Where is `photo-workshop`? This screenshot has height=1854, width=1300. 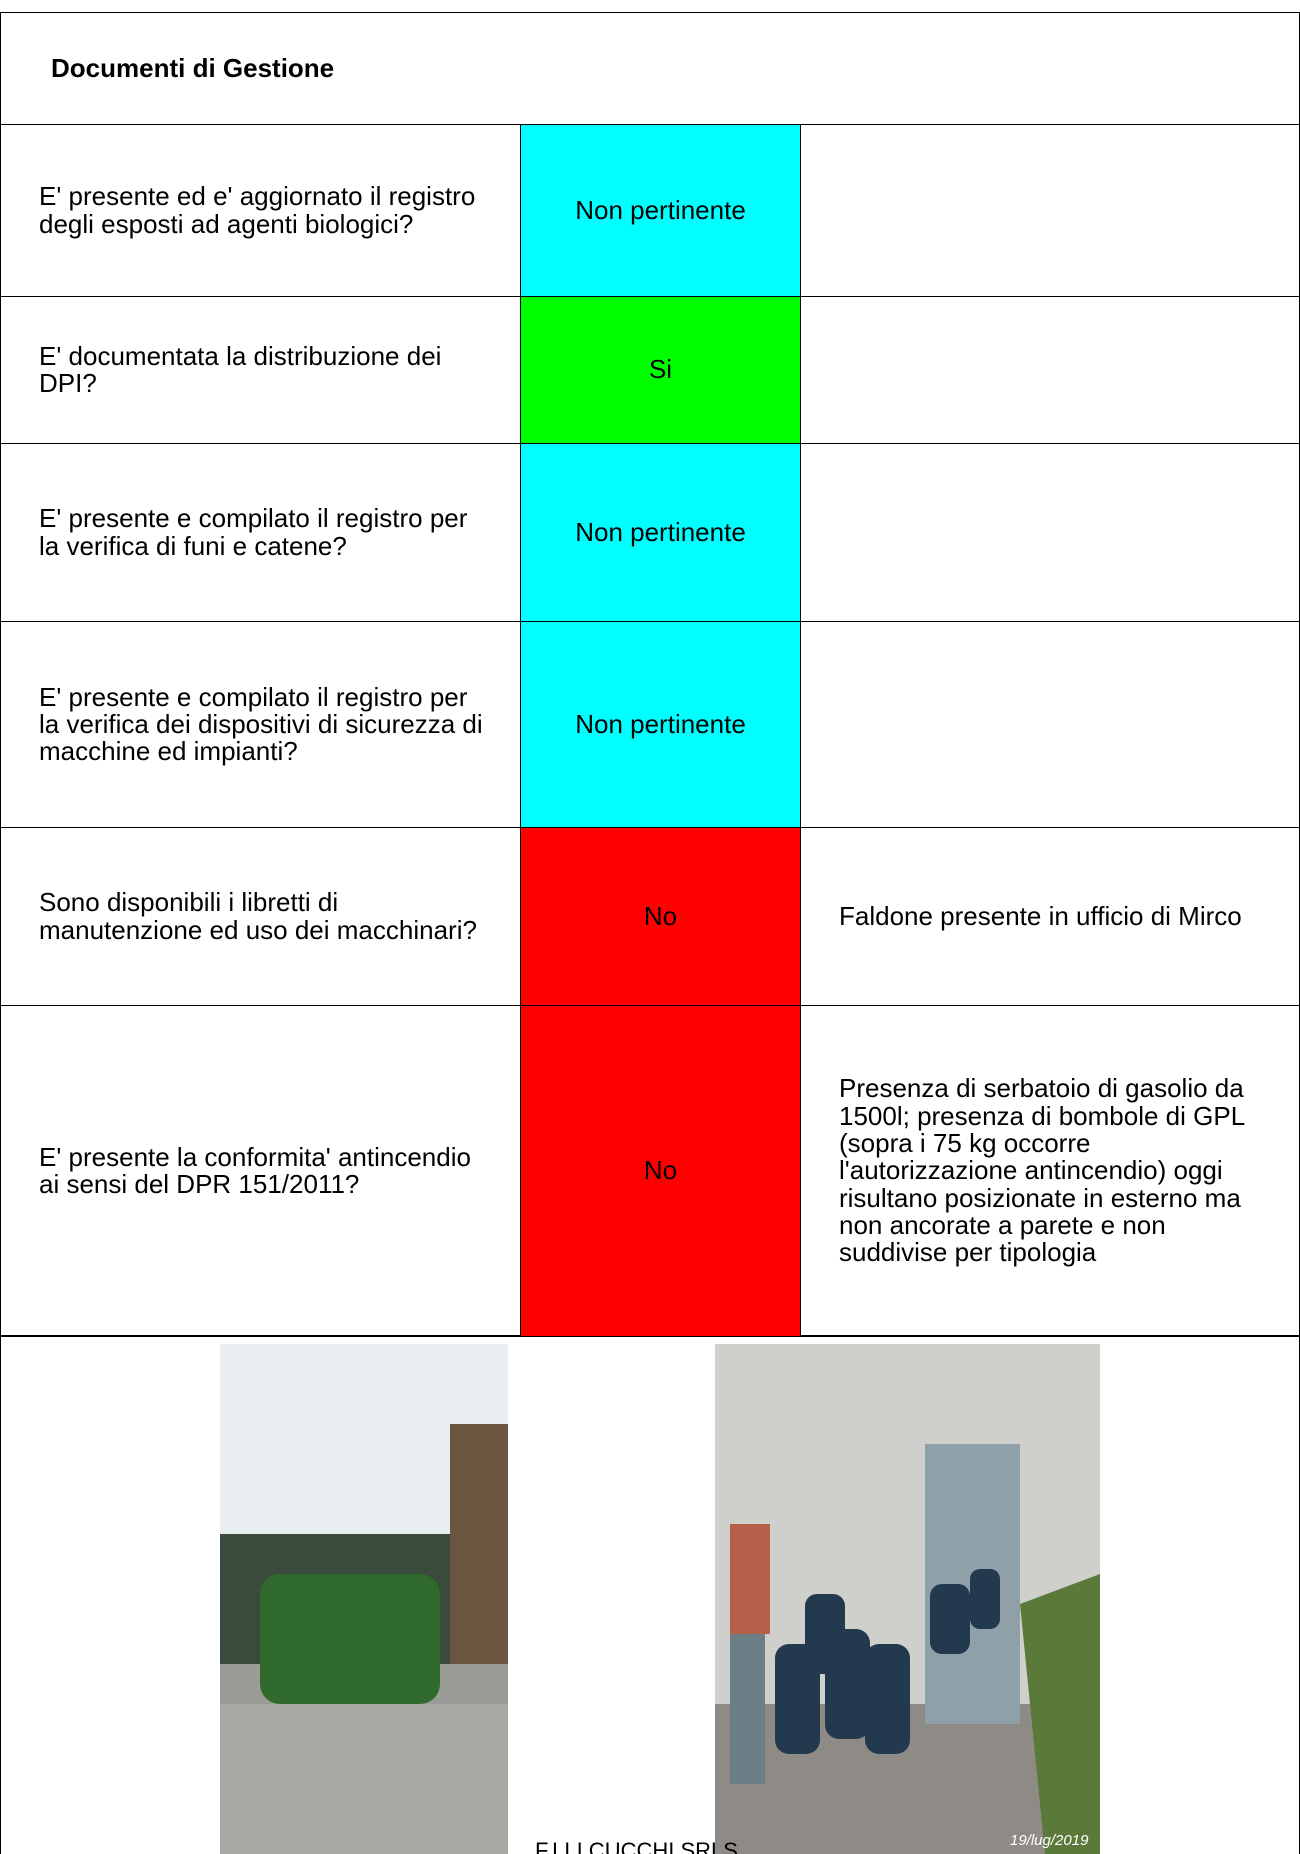 photo-workshop is located at coordinates (364, 1599).